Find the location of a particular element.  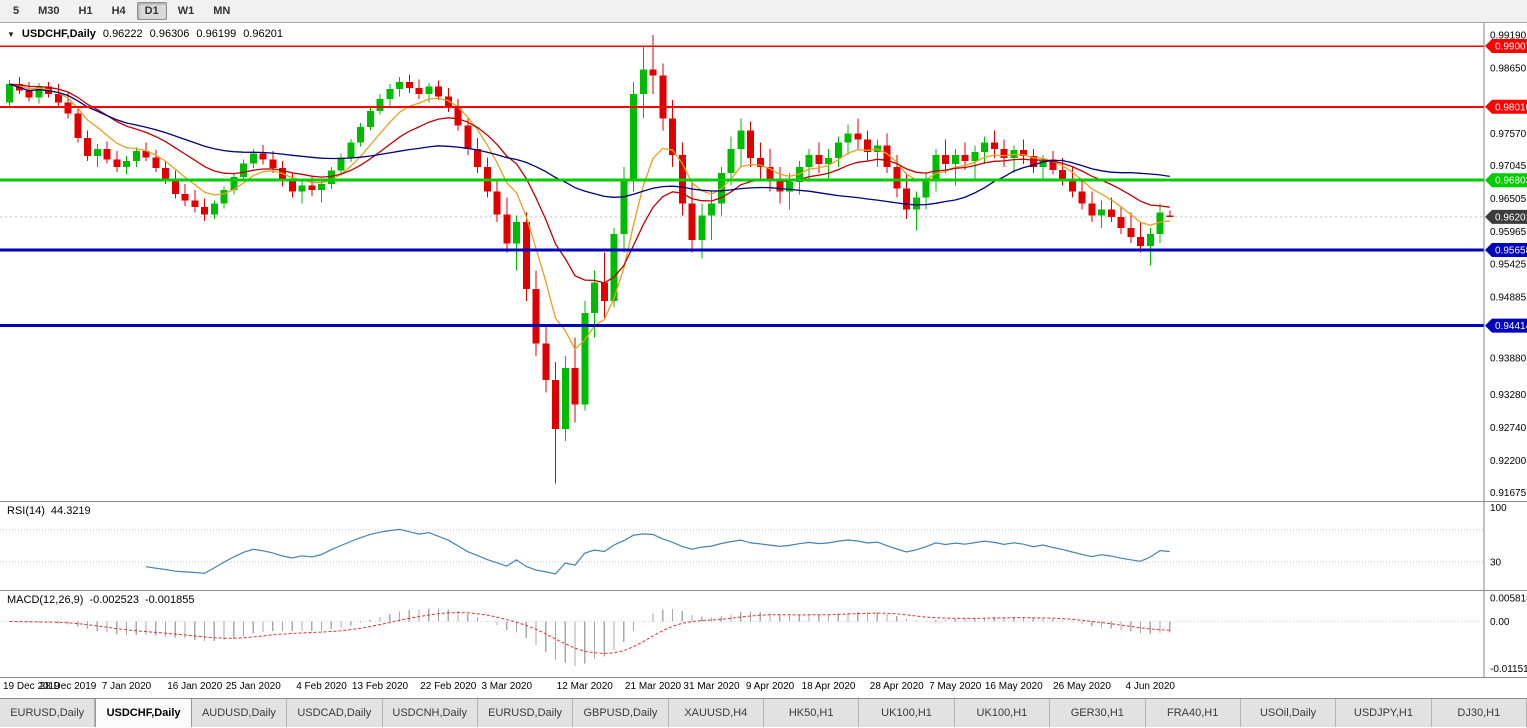

price-axis-label: 0.94885 is located at coordinates (1508, 298).